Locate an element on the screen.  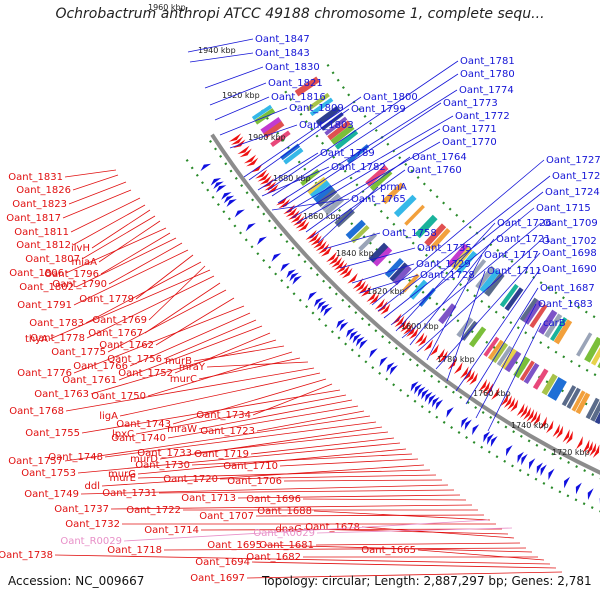
forward-gene-label: Oant_1772 is located at coordinates (482, 116).